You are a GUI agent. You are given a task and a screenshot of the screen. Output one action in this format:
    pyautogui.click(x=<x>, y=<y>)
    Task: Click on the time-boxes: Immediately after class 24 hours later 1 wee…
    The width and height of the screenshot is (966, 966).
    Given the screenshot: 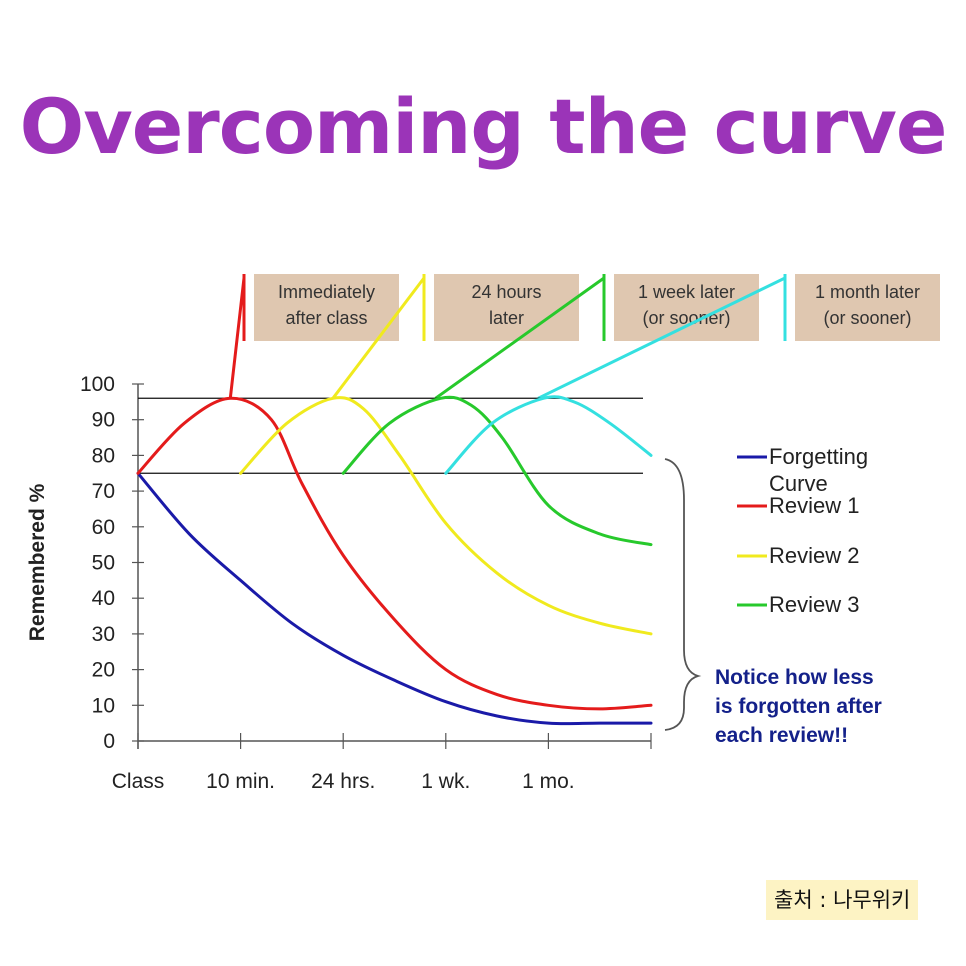 What is the action you would take?
    pyautogui.click(x=597, y=307)
    